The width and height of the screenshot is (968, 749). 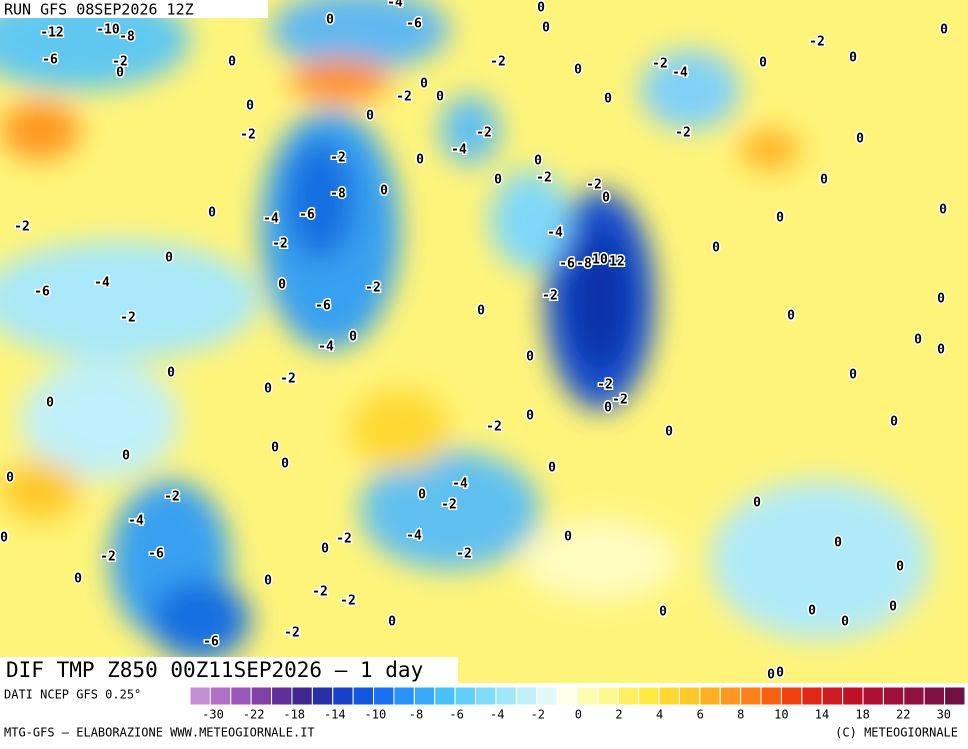 I want to click on colorbar-tick-label: 30, so click(x=944, y=715).